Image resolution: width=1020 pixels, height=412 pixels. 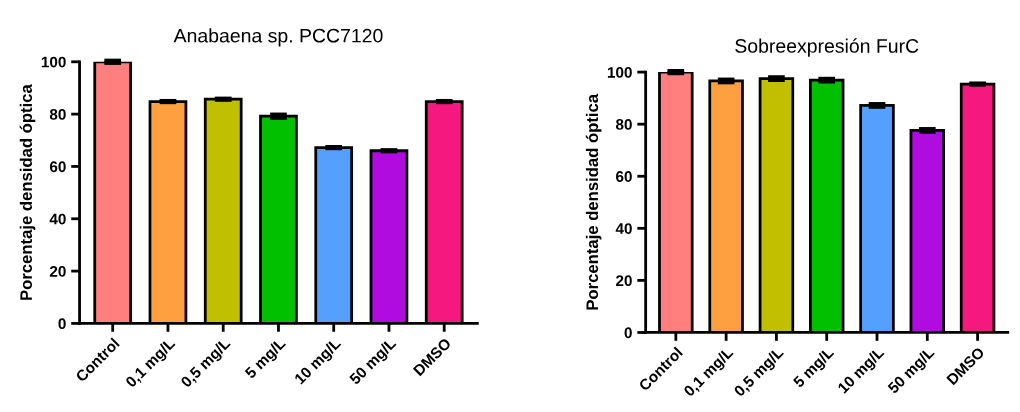 I want to click on chart-title: Anabaena sp. PCC7120, so click(x=278, y=37).